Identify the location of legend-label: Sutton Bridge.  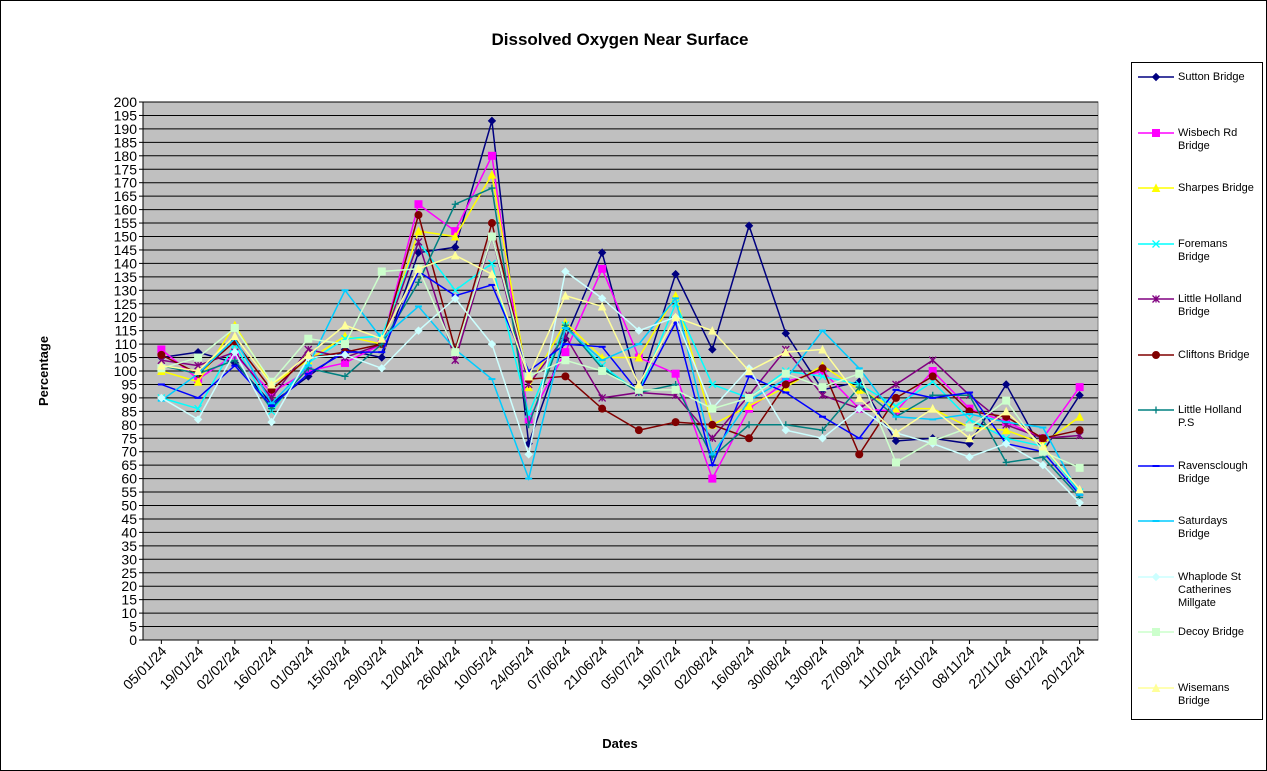
(1211, 77).